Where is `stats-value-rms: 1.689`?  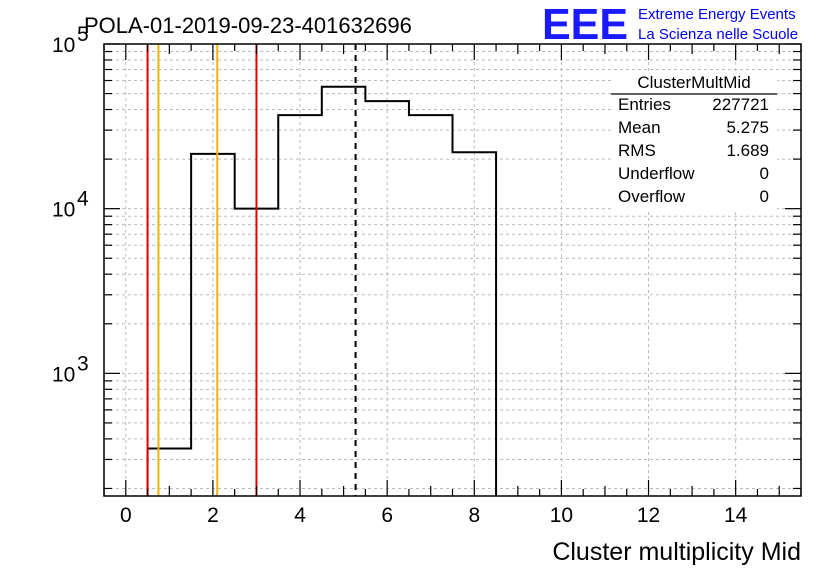 stats-value-rms: 1.689 is located at coordinates (747, 150).